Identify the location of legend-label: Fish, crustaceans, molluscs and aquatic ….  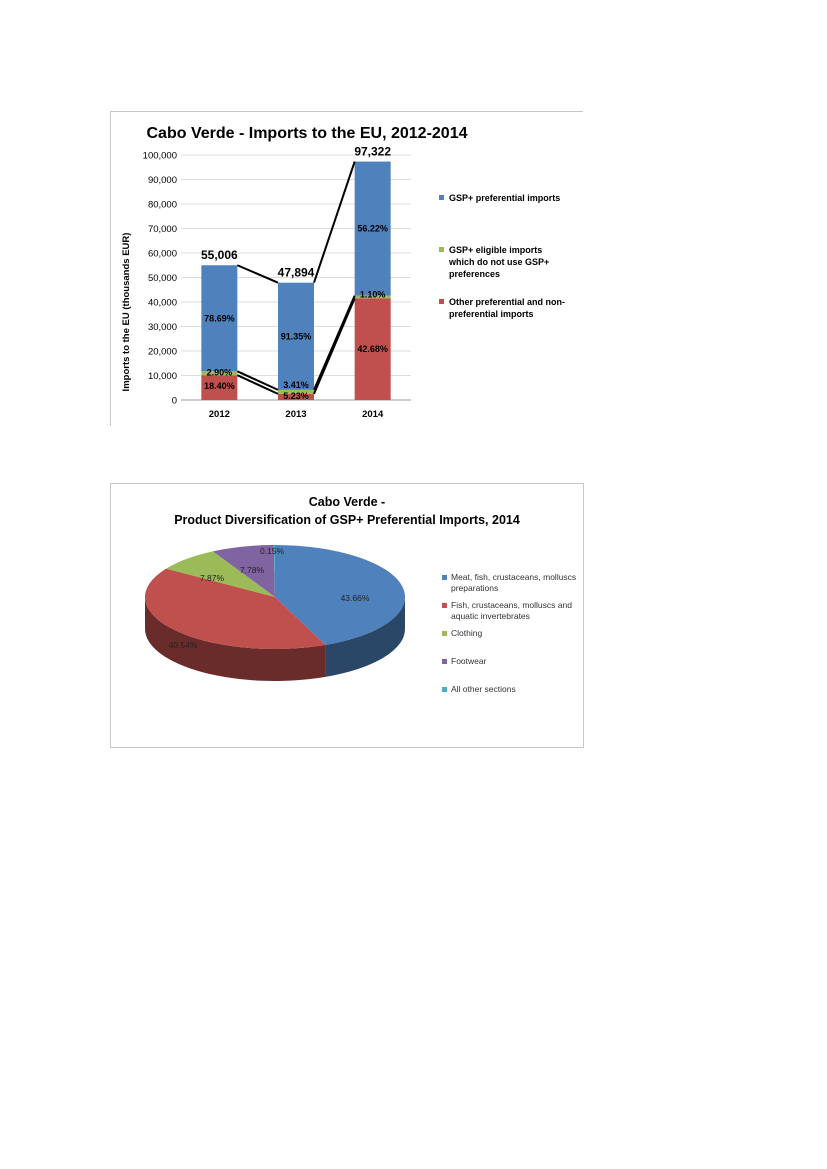
(511, 610).